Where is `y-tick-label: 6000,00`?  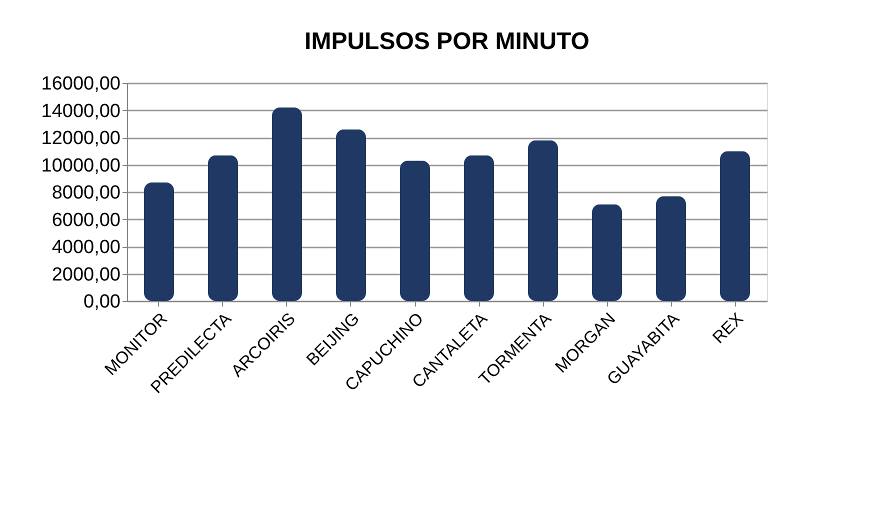
y-tick-label: 6000,00 is located at coordinates (86, 220).